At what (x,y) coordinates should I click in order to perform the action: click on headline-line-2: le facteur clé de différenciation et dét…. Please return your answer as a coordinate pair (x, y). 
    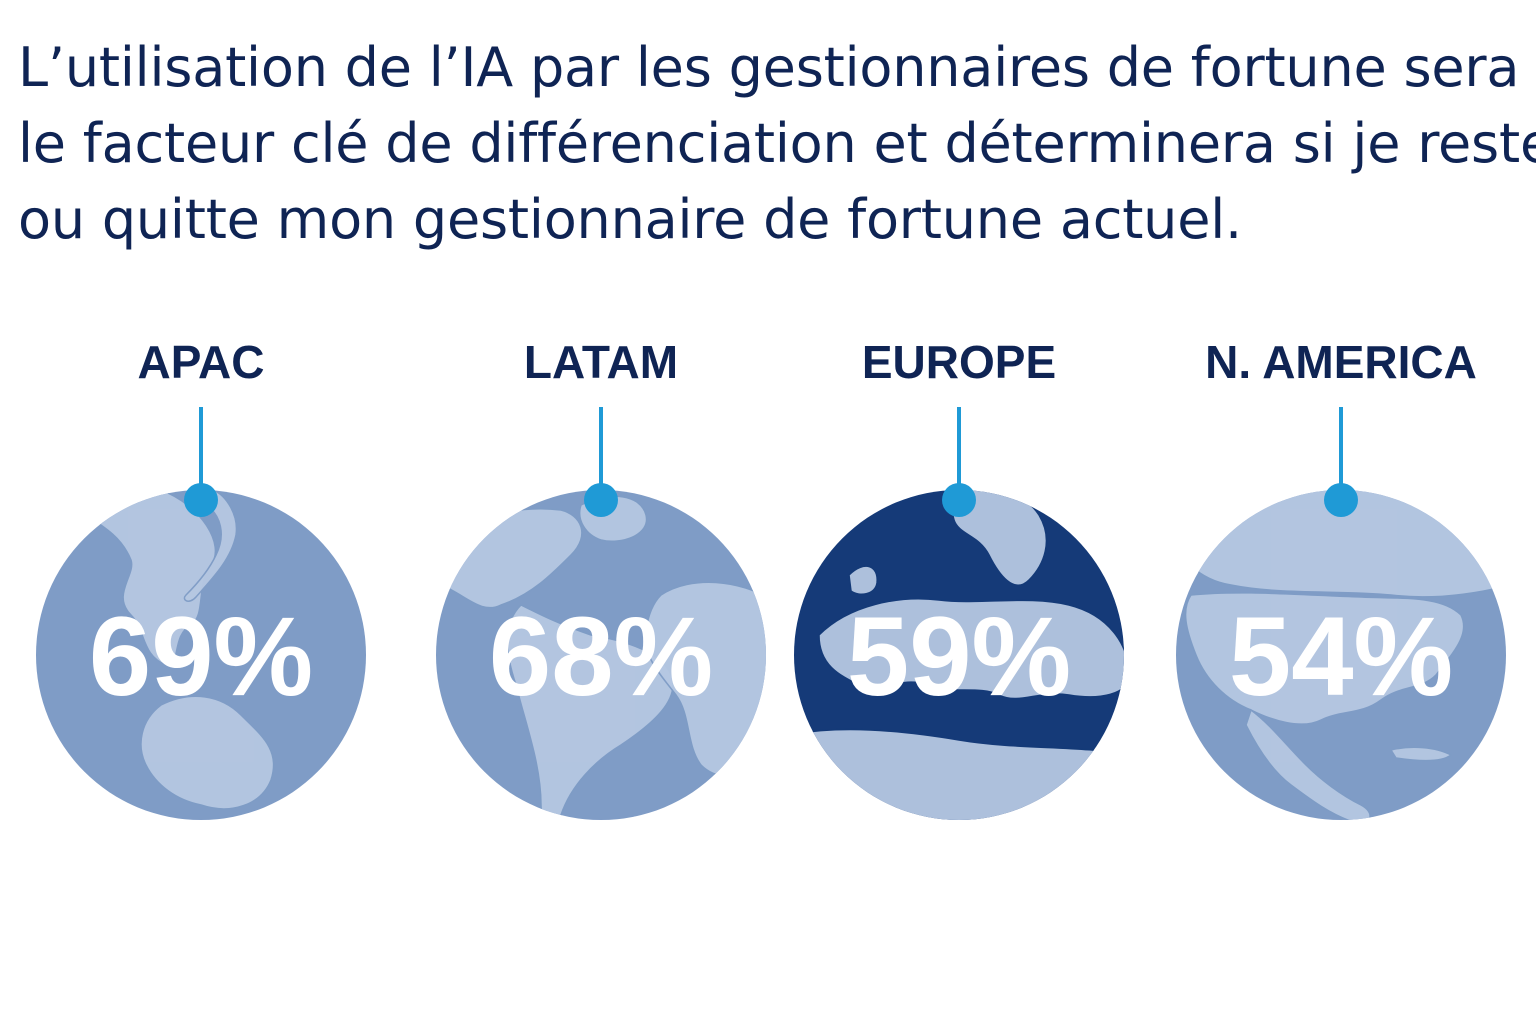
    Looking at the image, I should click on (777, 143).